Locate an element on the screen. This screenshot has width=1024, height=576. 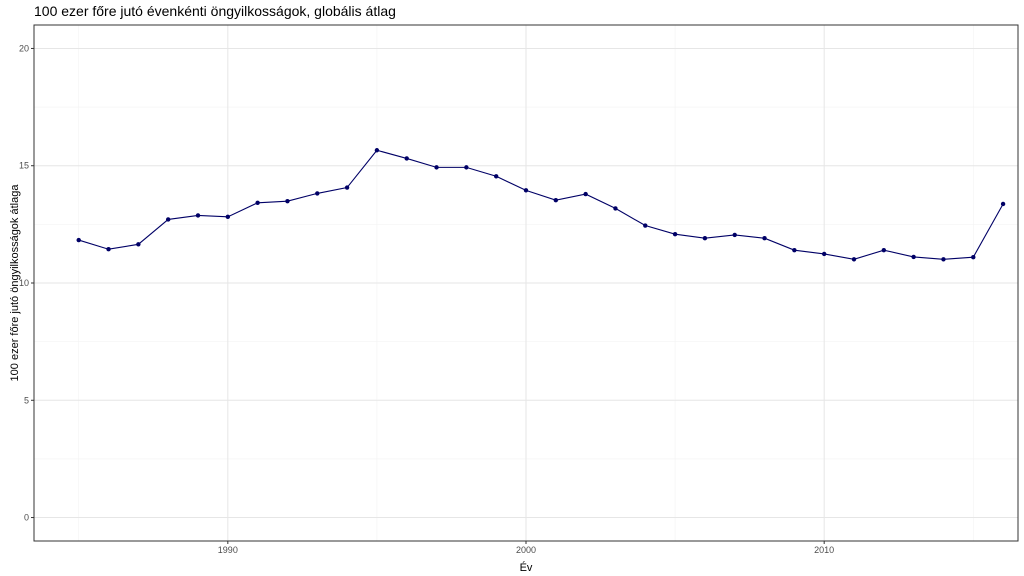
y-tick-label: 20 is located at coordinates (24, 48).